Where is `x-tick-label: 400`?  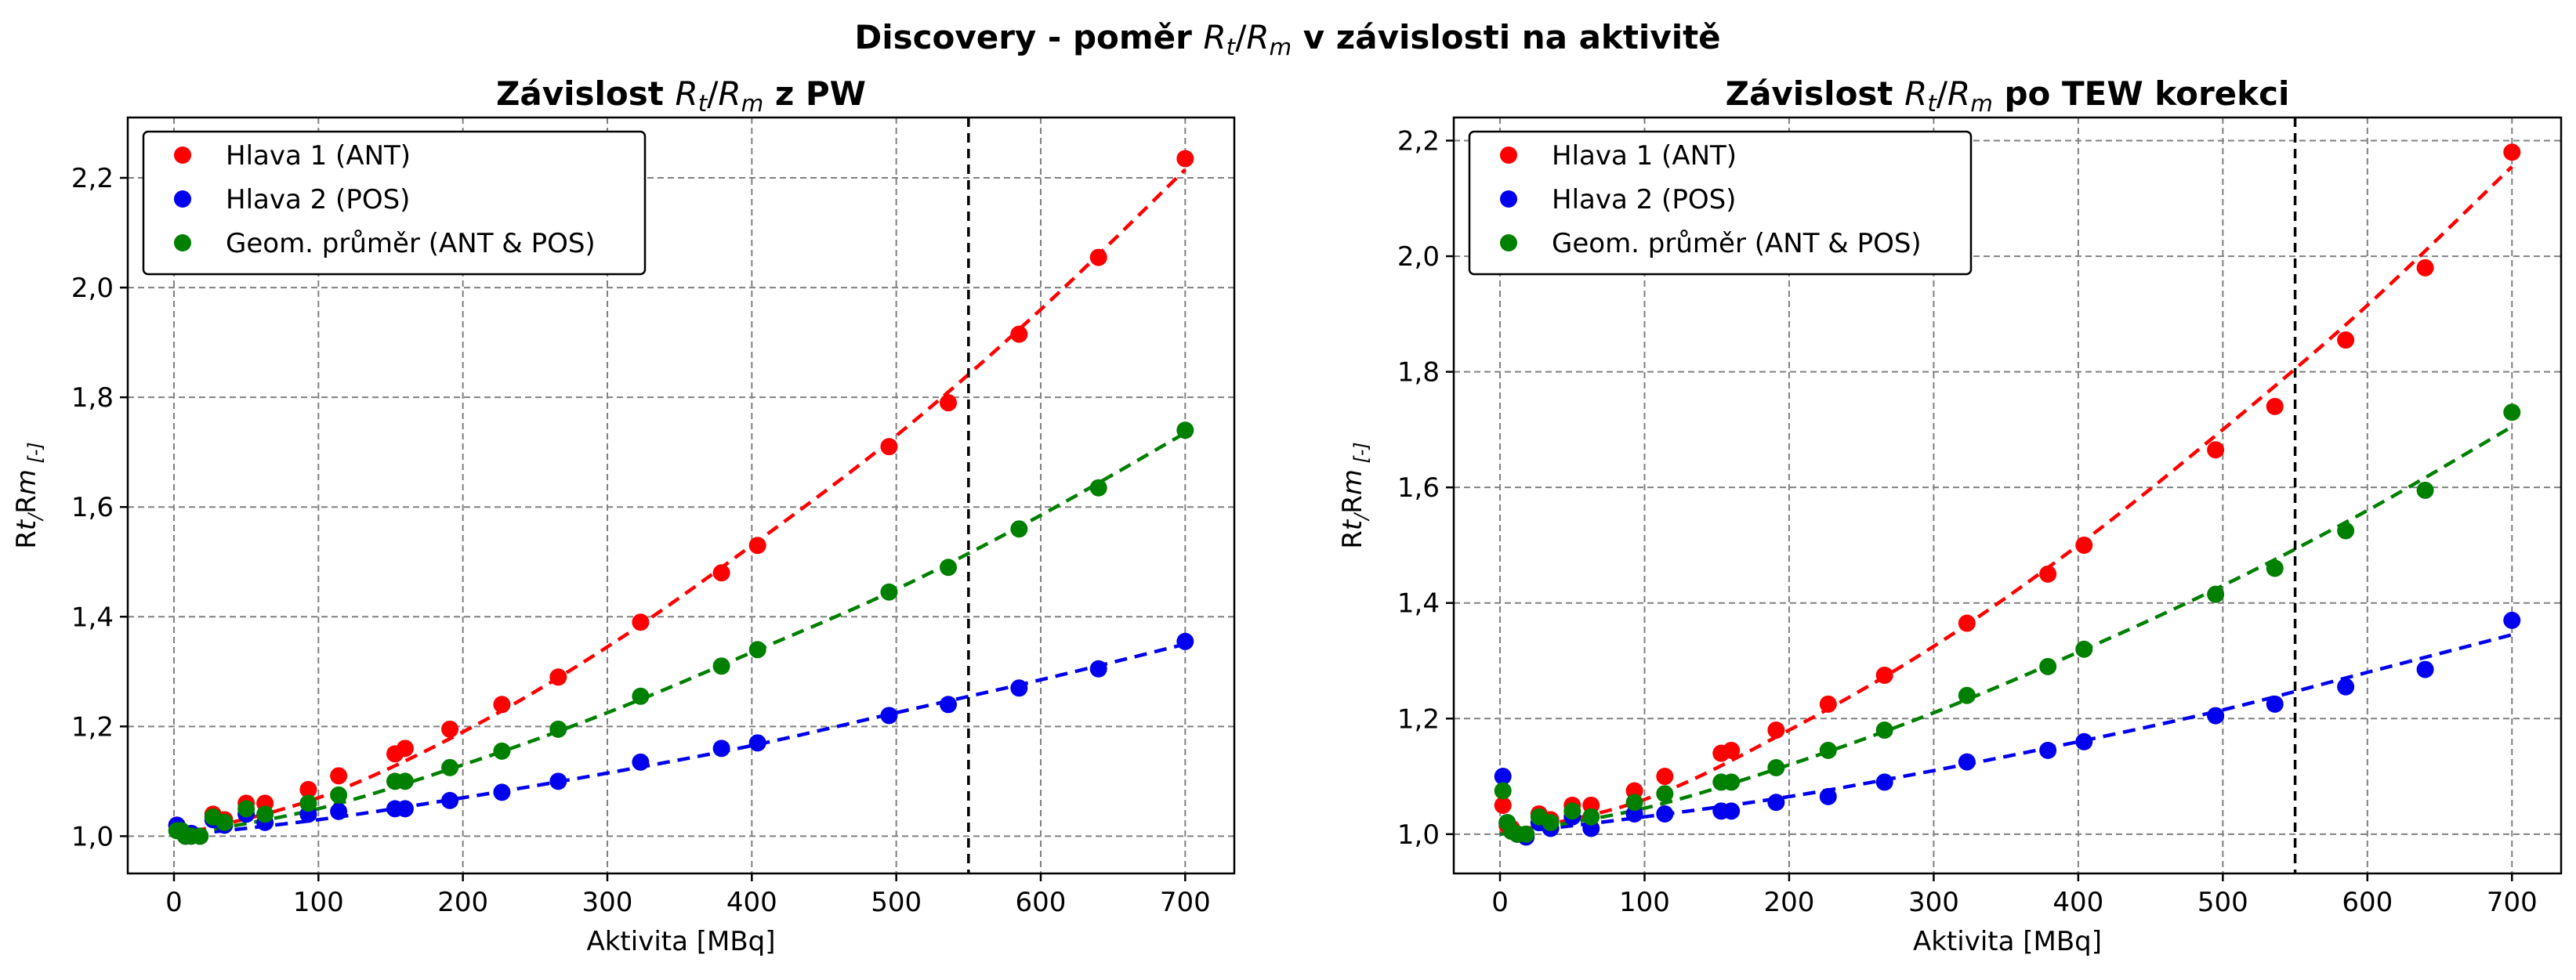
x-tick-label: 400 is located at coordinates (2077, 903).